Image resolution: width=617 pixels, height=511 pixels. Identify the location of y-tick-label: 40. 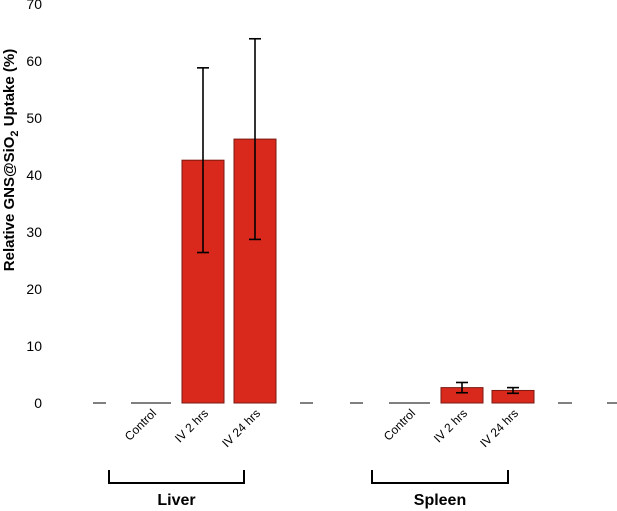
(34, 175).